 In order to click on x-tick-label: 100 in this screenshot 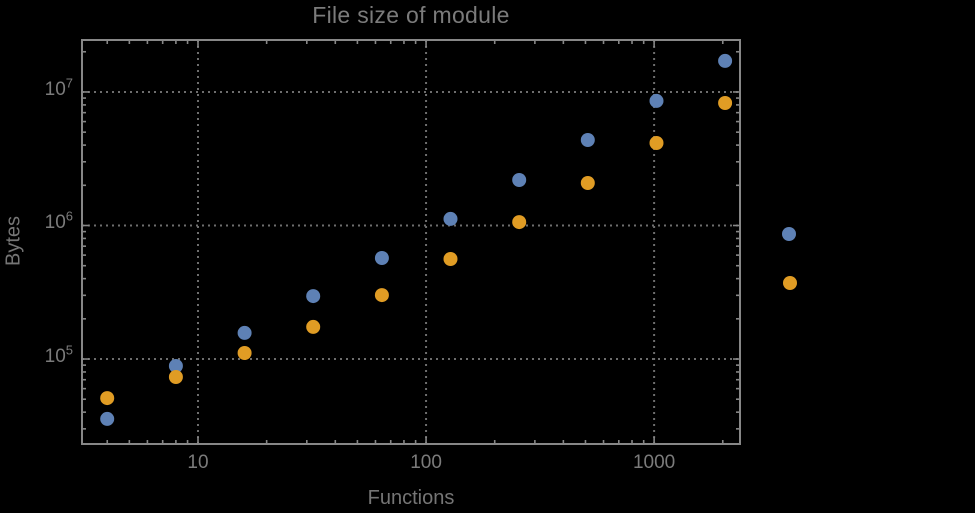, I will do `click(426, 462)`.